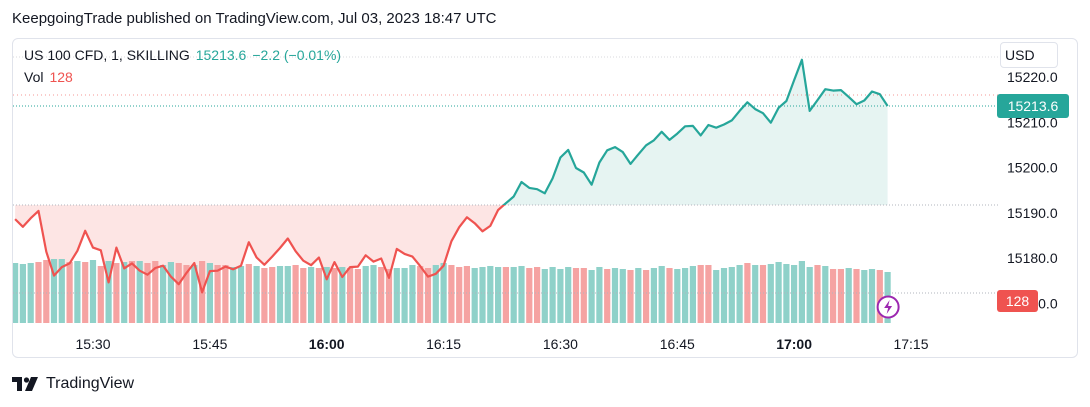 The width and height of the screenshot is (1090, 407). I want to click on price-line-below-baseline, so click(260, 249).